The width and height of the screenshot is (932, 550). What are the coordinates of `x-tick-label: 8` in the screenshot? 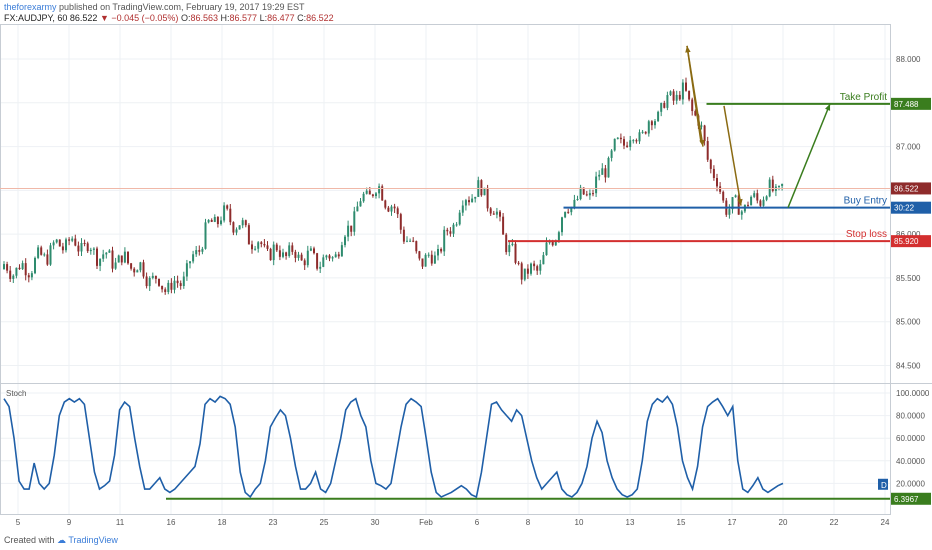 It's located at (528, 522).